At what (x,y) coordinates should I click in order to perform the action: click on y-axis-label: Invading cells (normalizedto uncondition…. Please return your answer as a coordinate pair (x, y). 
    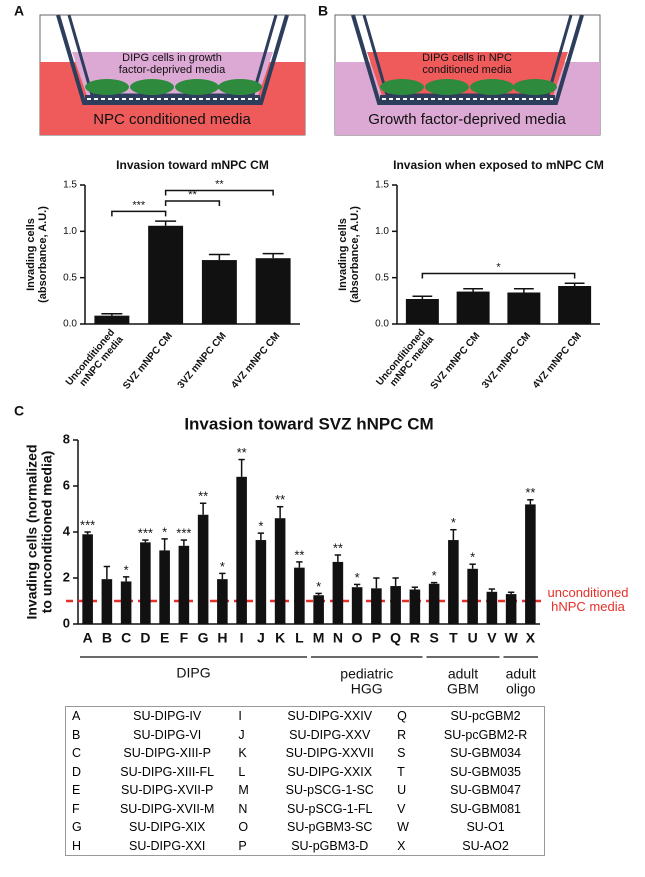
    Looking at the image, I should click on (38, 531).